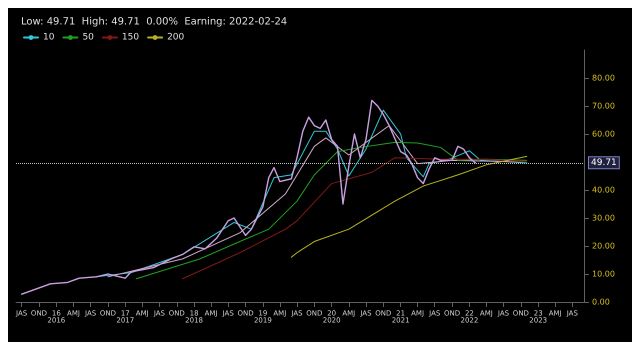 This screenshot has width=640, height=350. I want to click on y-tick-label: 40.00, so click(603, 190).